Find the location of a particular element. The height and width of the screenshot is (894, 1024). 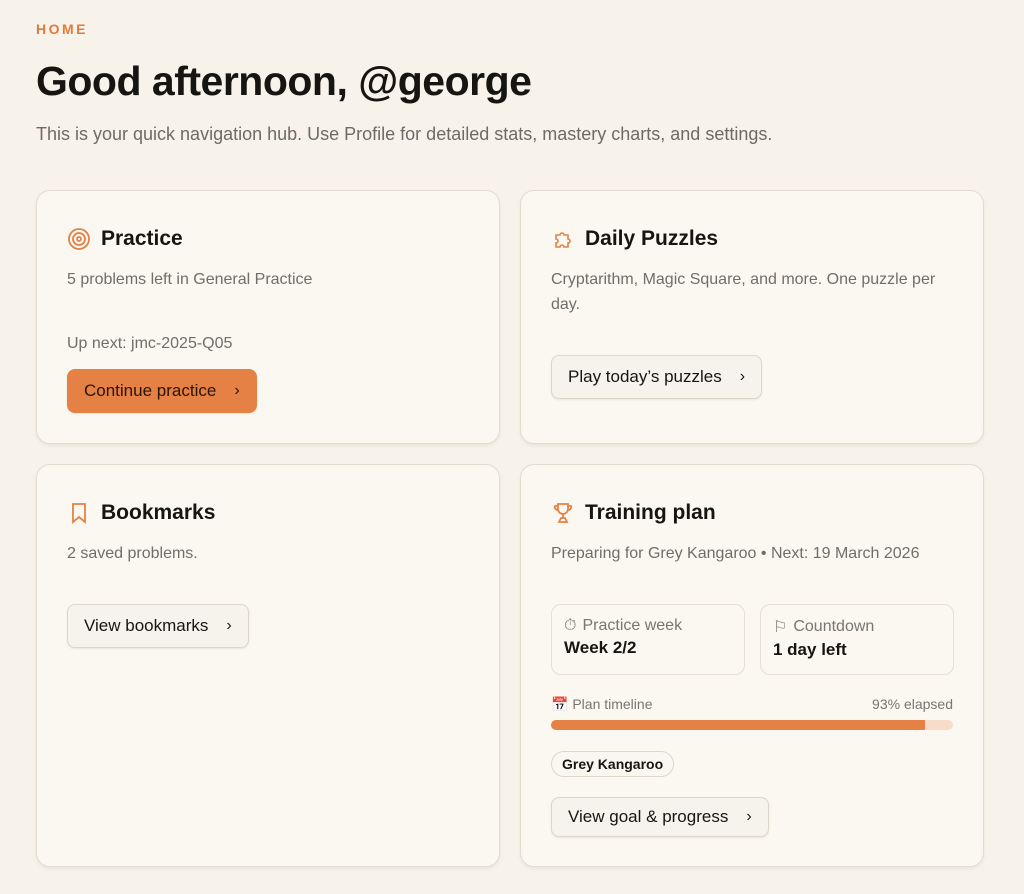

stat-label: Practice week is located at coordinates (632, 625).